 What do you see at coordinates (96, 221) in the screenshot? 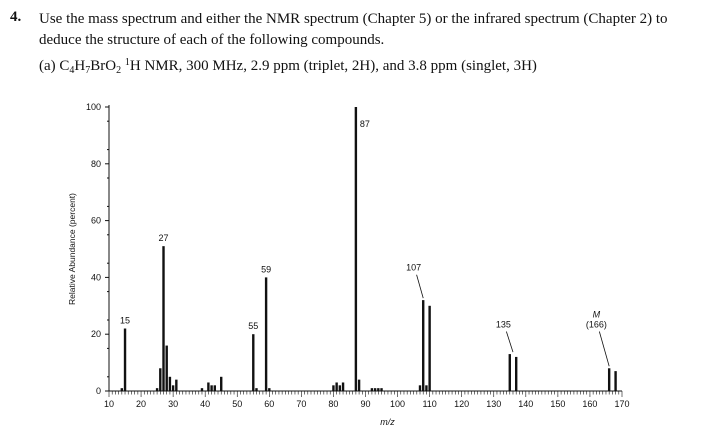
I see `y-tick-label: 60` at bounding box center [96, 221].